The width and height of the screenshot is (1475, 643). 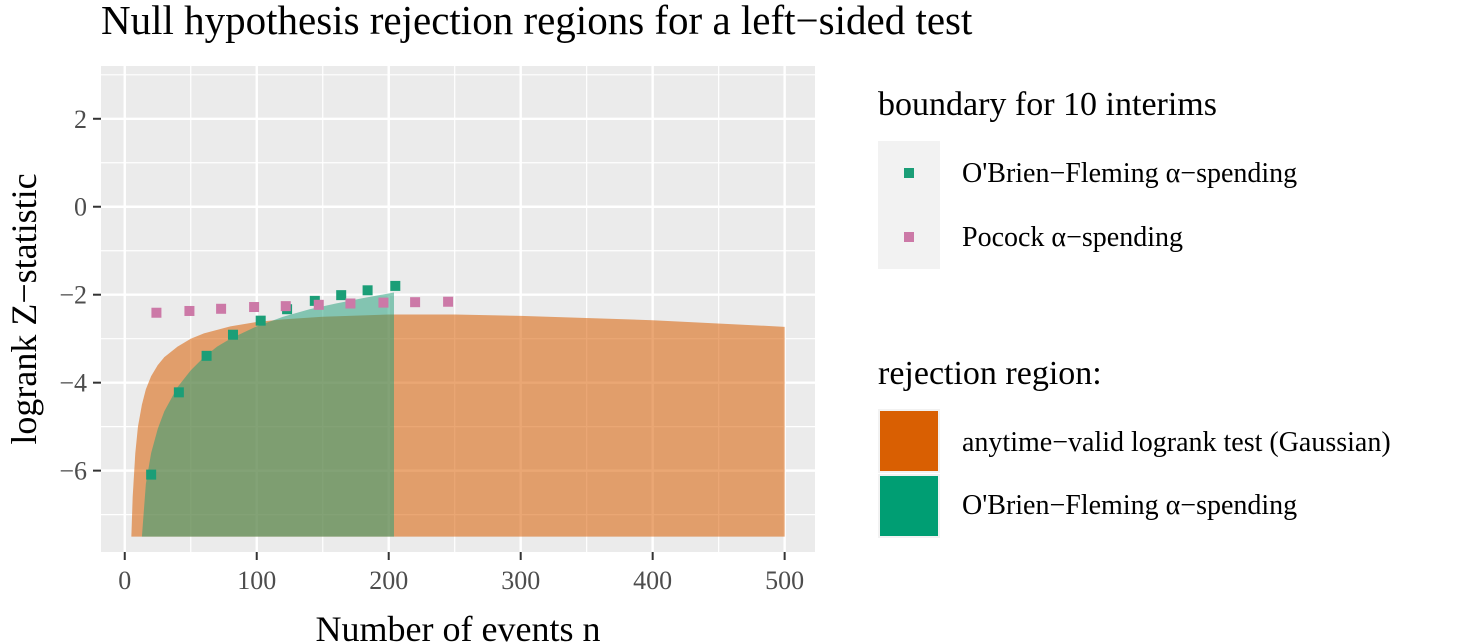 What do you see at coordinates (73, 471) in the screenshot?
I see `y-tick-label: −6` at bounding box center [73, 471].